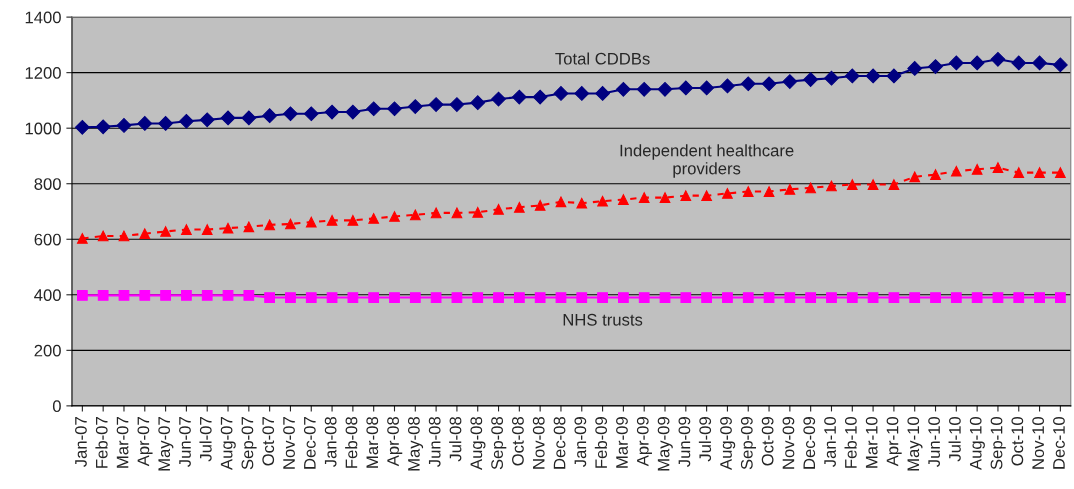 The image size is (1074, 489). I want to click on x-tick-label: Jun-10, so click(934, 441).